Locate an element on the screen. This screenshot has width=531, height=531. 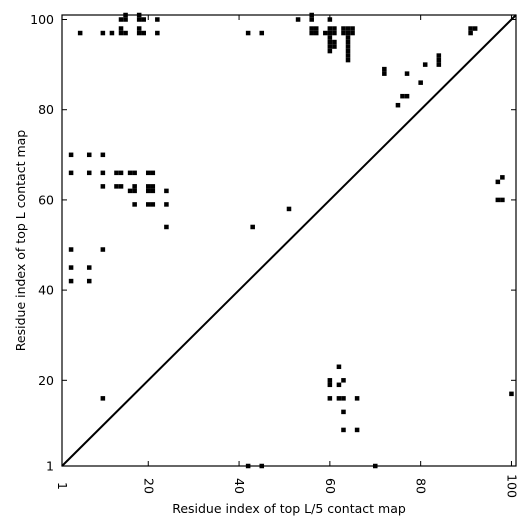
y-axis-label: Residue index of top L contact map is located at coordinates (20, 240).